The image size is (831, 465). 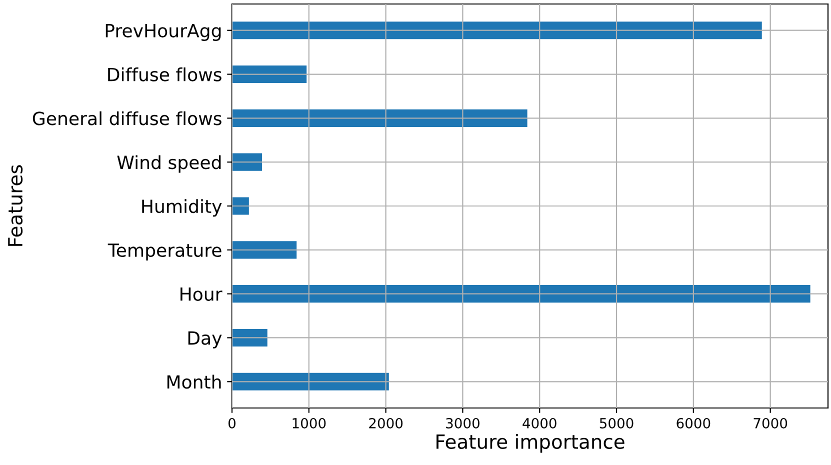 What do you see at coordinates (165, 74) in the screenshot?
I see `y-tick-label: Diffuse flows` at bounding box center [165, 74].